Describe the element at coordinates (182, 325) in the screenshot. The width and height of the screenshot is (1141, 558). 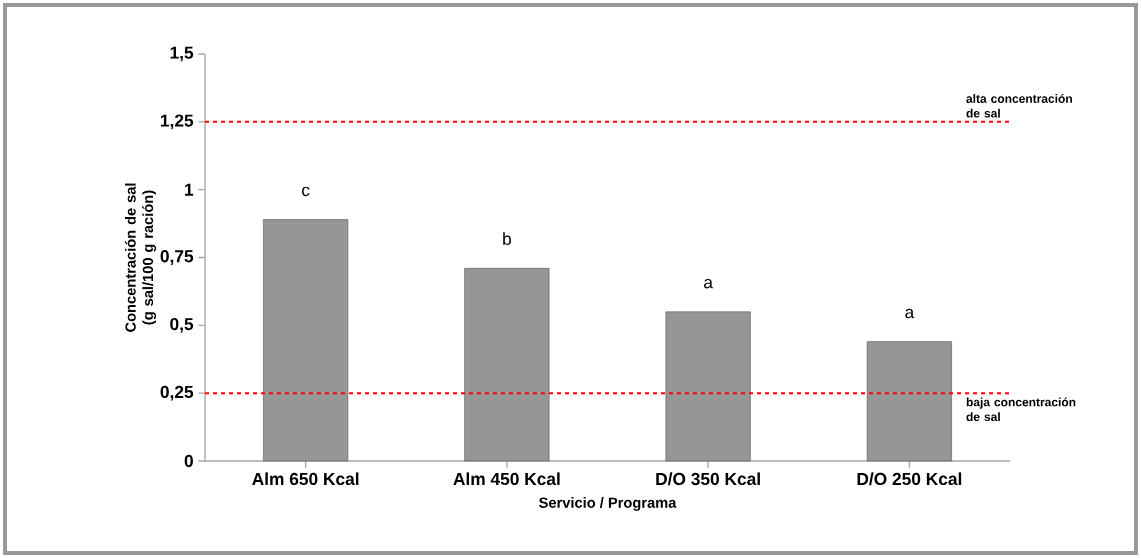
I see `y-tick-label: 0,5` at that location.